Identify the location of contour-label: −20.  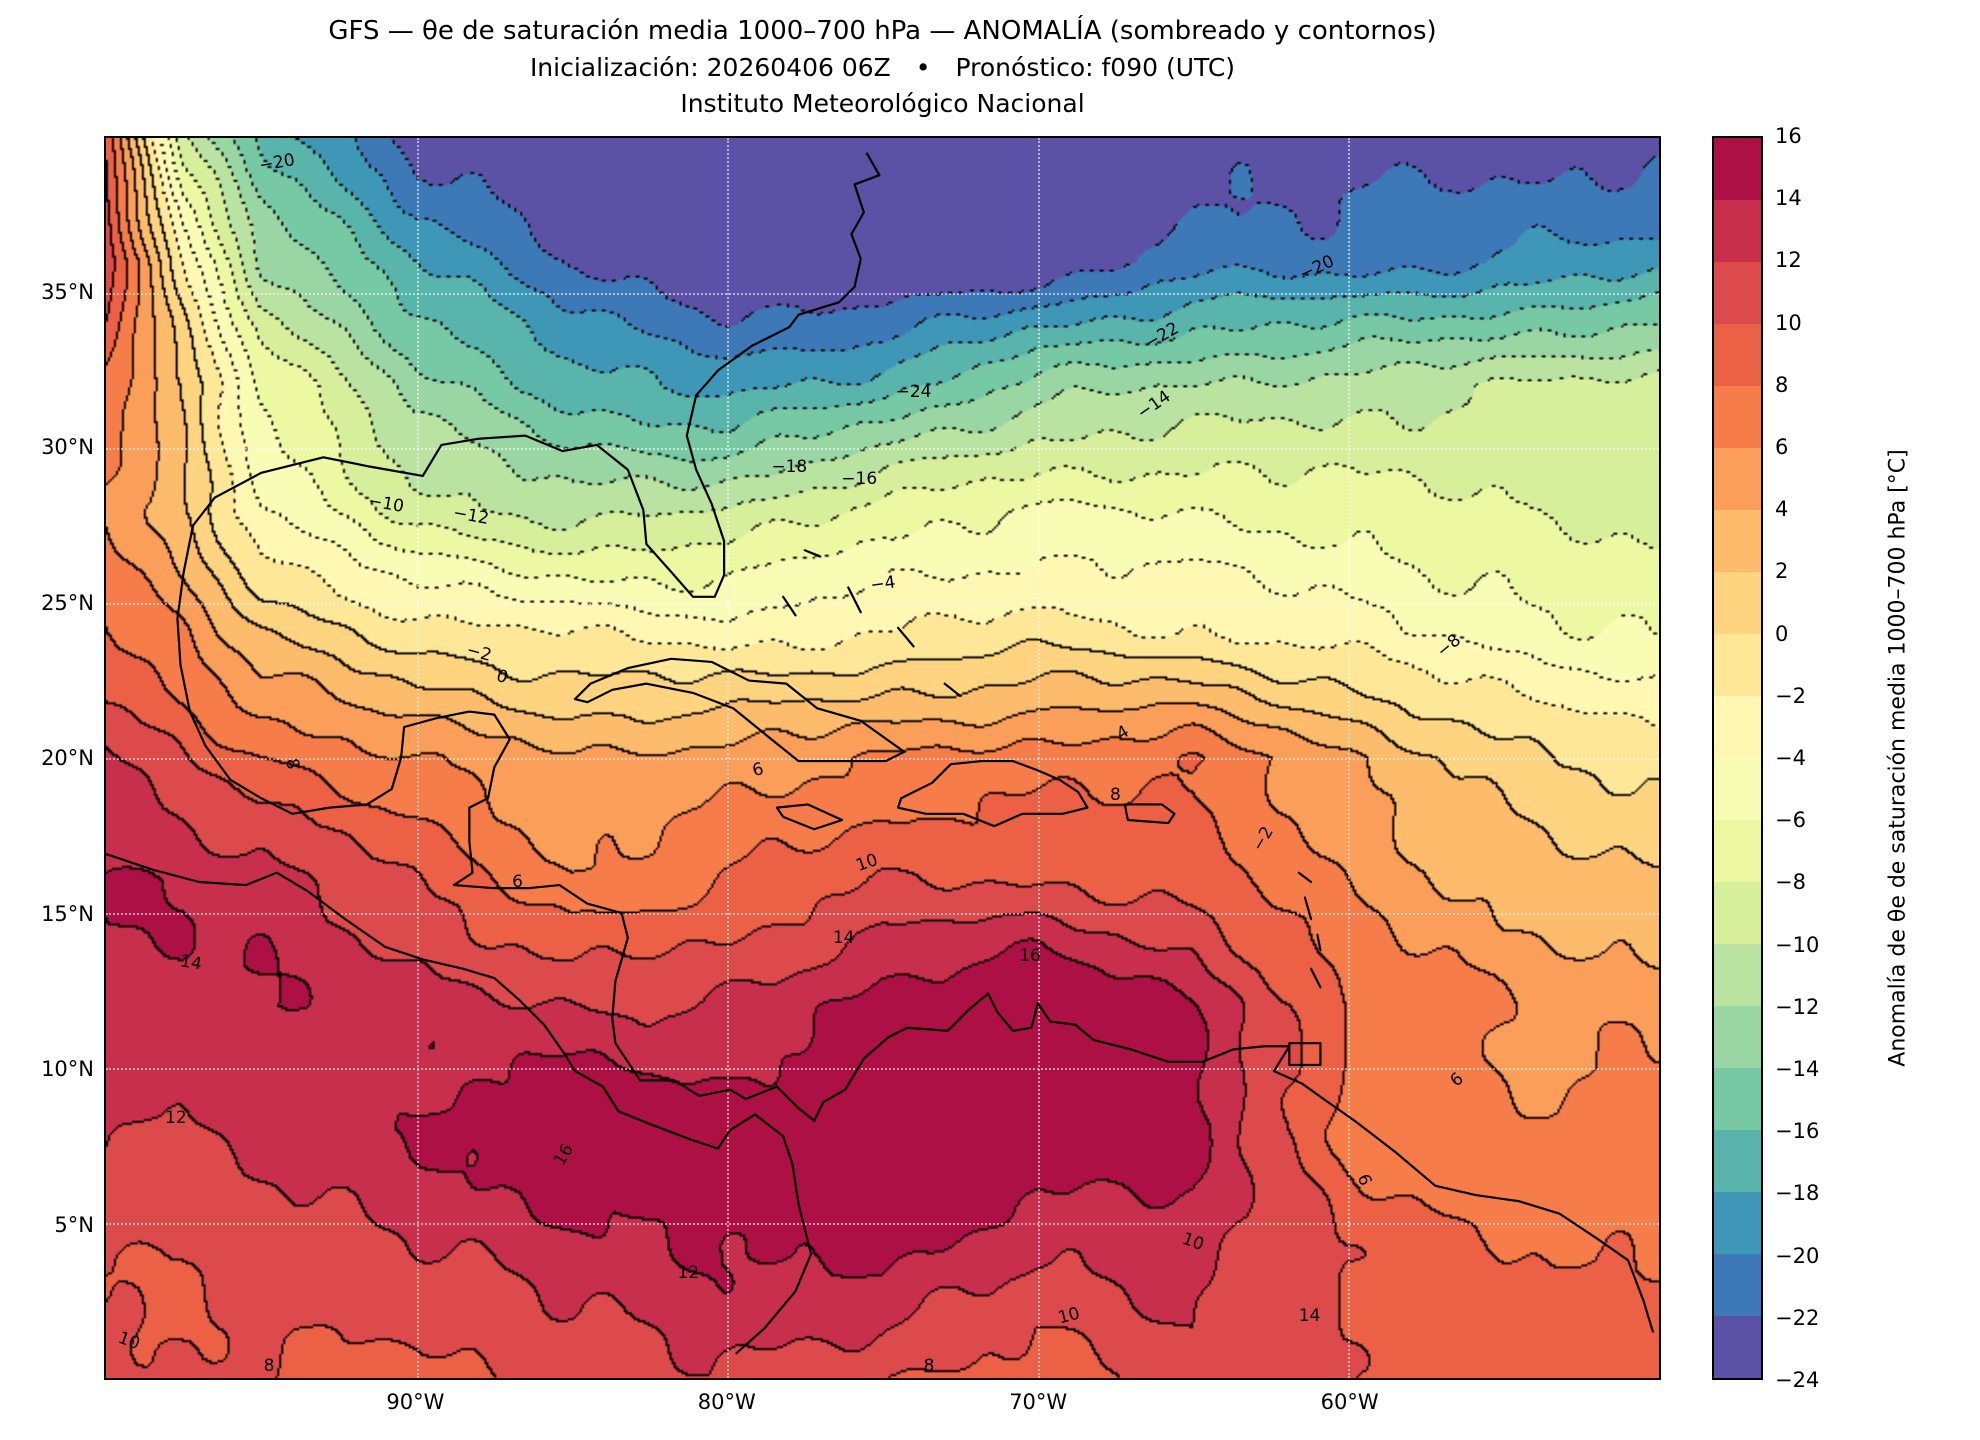
(1317, 268).